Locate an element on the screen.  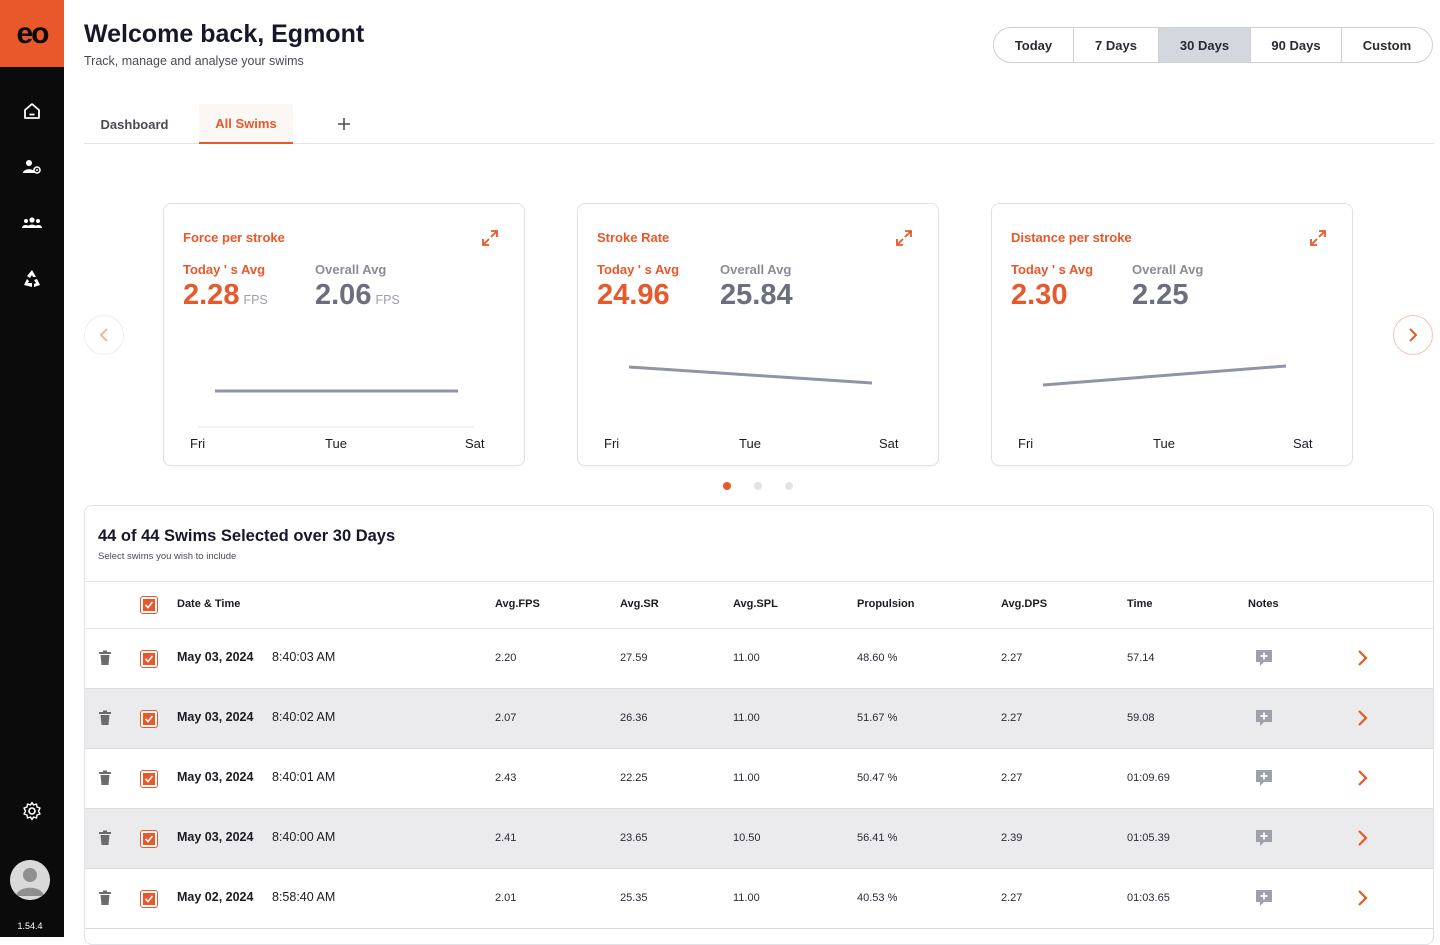
overall-avg-value: 2.06 FPS is located at coordinates (357, 295).